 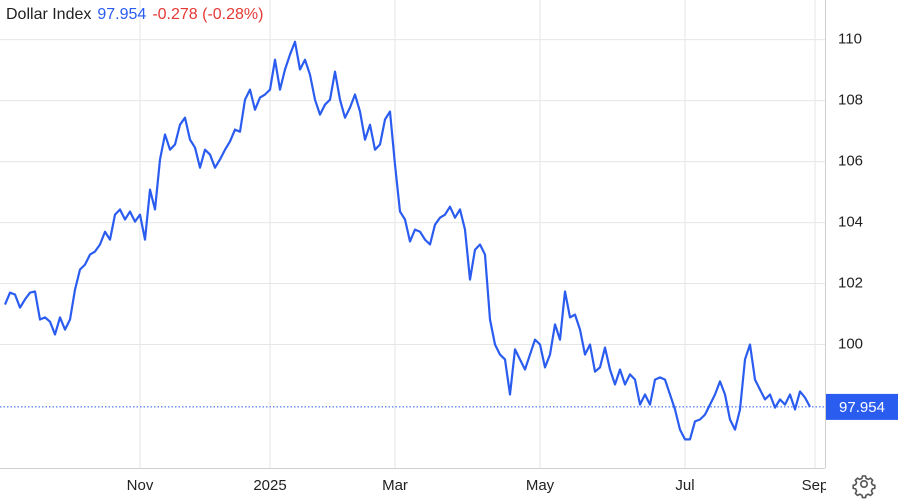 What do you see at coordinates (864, 487) in the screenshot?
I see `settings-icon` at bounding box center [864, 487].